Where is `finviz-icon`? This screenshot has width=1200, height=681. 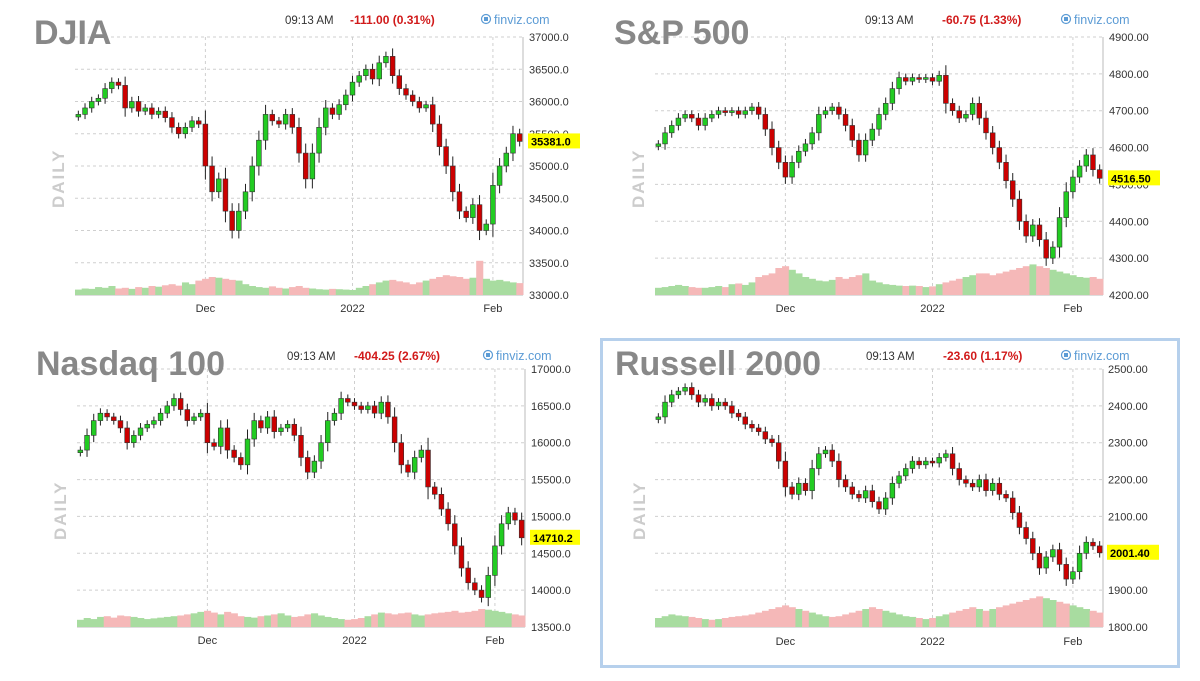 finviz-icon is located at coordinates (486, 19).